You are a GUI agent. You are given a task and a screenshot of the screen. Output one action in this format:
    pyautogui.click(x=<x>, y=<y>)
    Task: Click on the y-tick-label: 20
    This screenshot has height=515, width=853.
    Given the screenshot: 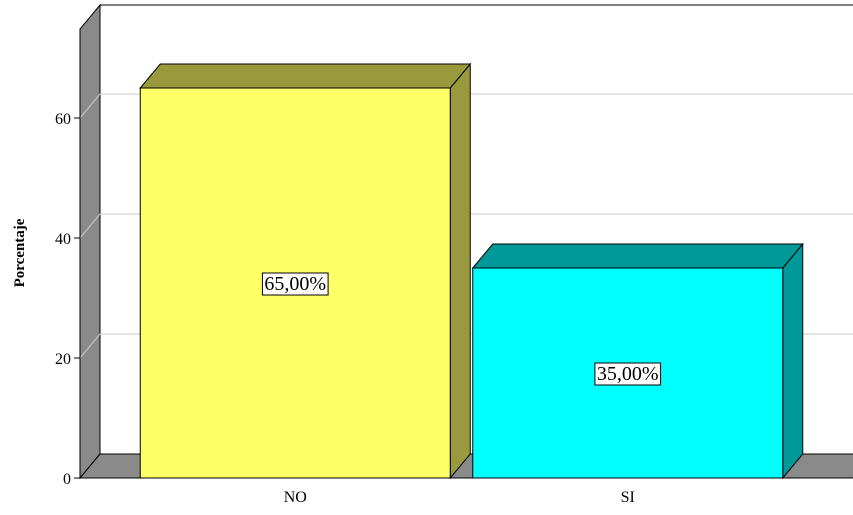 What is the action you would take?
    pyautogui.click(x=63, y=359)
    